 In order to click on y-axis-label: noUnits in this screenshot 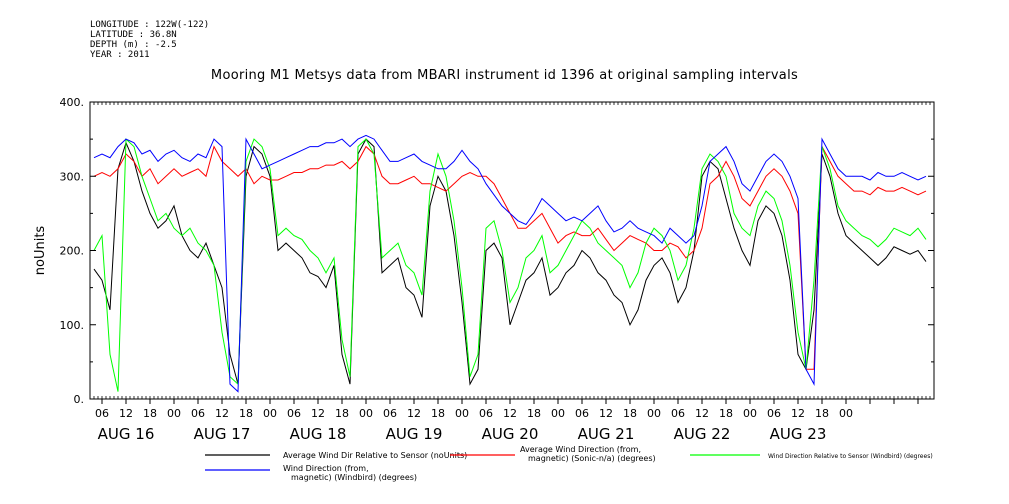, I will do `click(40, 251)`.